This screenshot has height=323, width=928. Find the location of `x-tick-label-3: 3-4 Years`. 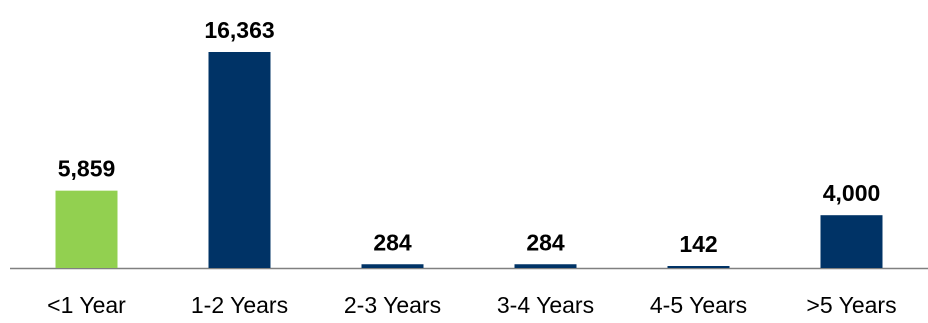

x-tick-label-3: 3-4 Years is located at coordinates (545, 305).